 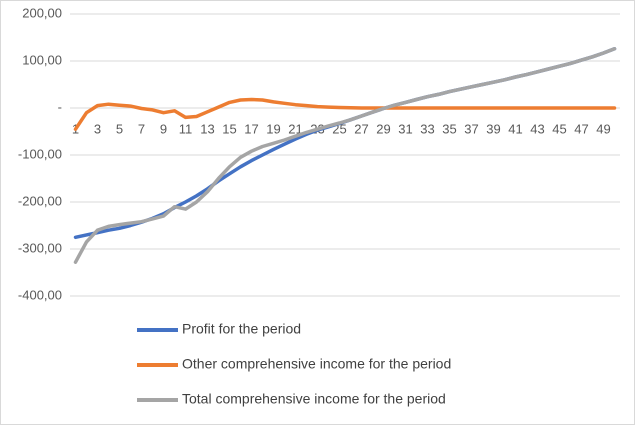 I want to click on x-tick-label: 43, so click(x=537, y=128).